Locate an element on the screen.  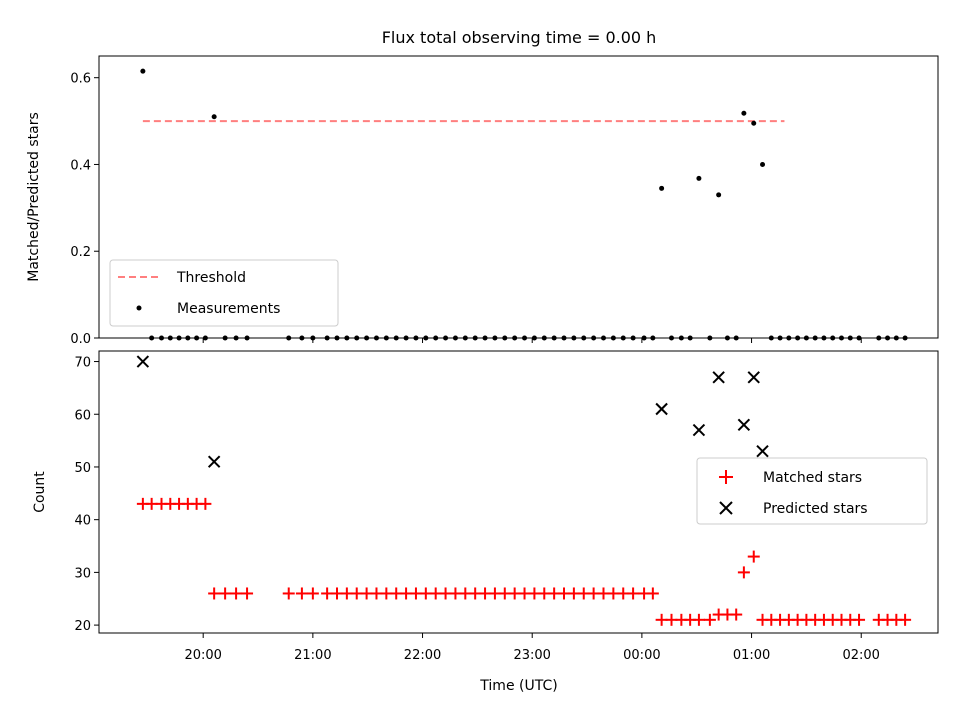
measurements-legend-swatch is located at coordinates (139, 308).